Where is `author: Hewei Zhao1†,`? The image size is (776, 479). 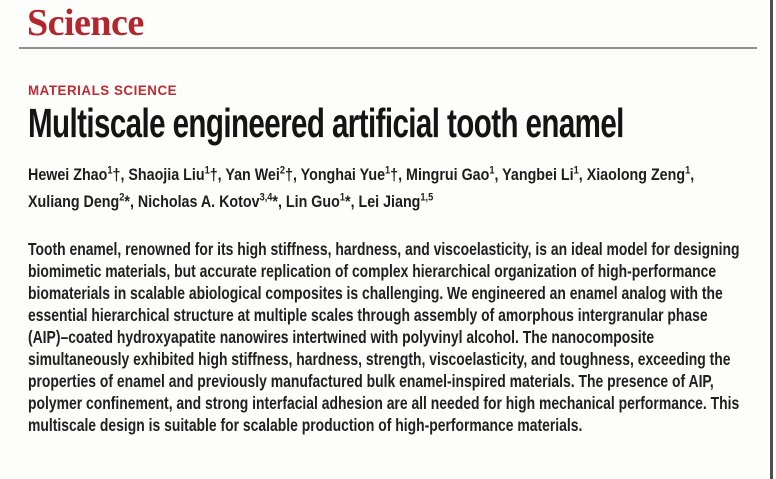
author: Hewei Zhao1†, is located at coordinates (78, 174).